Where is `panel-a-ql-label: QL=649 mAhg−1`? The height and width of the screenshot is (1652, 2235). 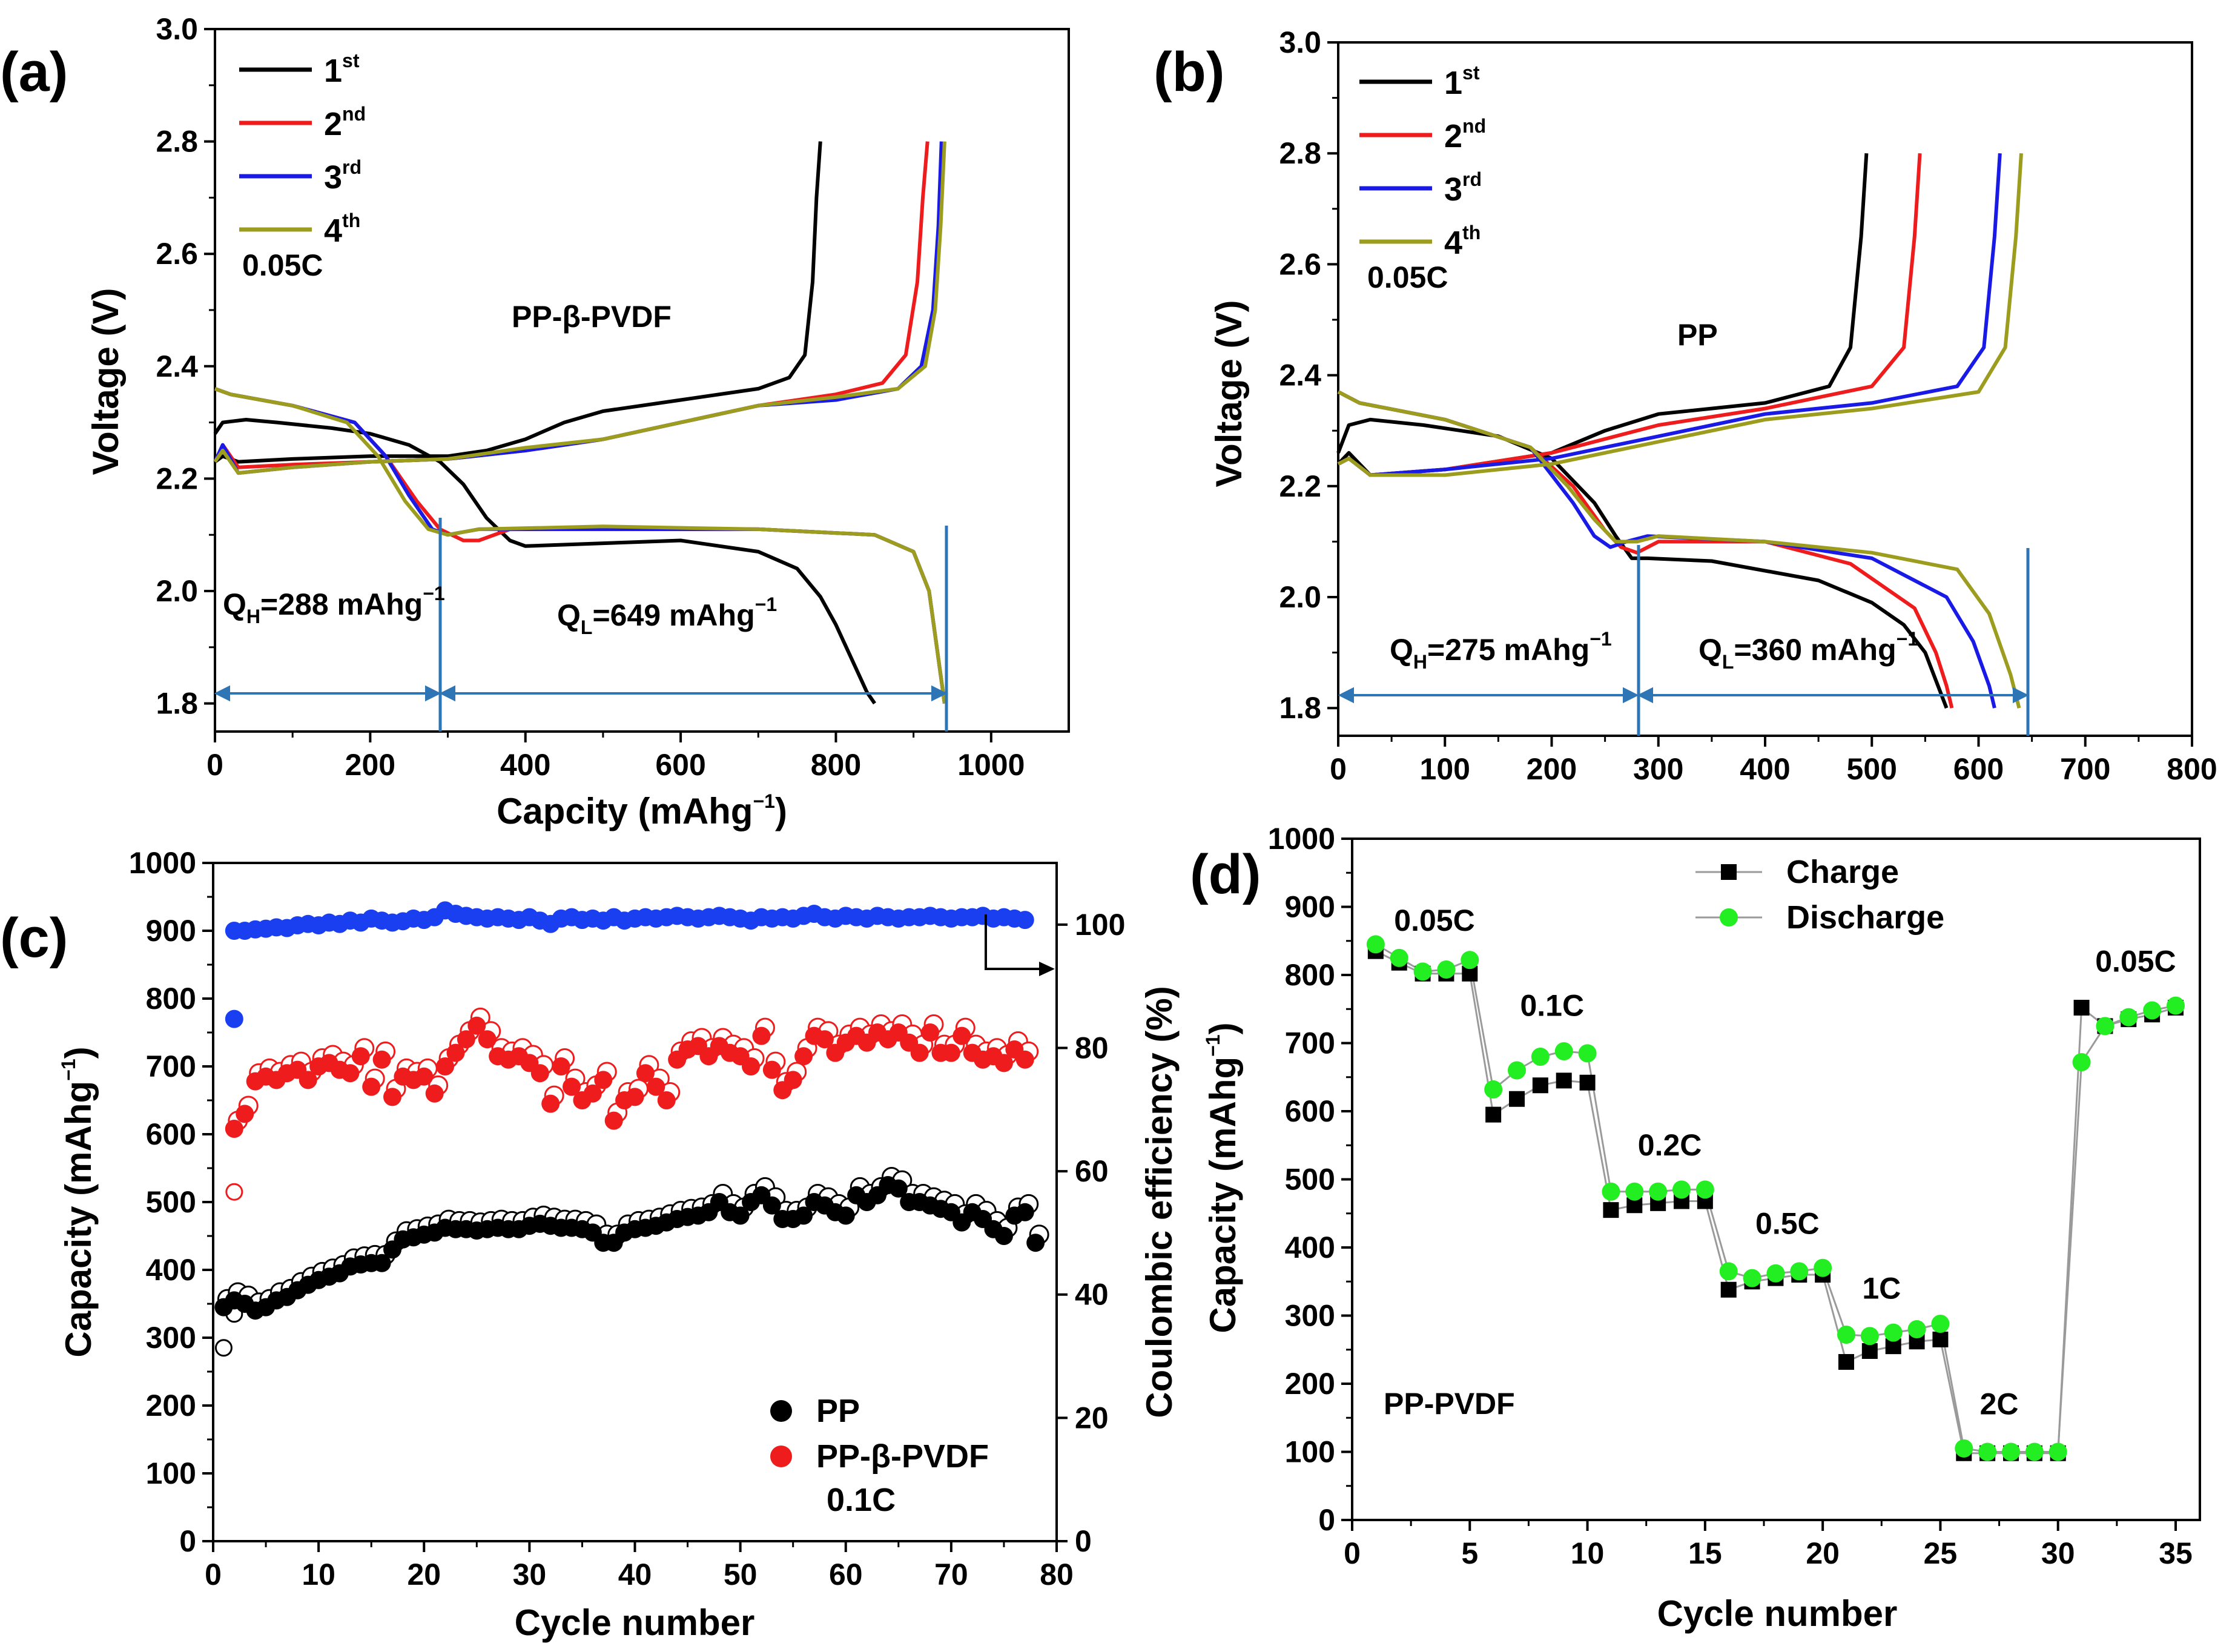
panel-a-ql-label: QL=649 mAhg−1 is located at coordinates (667, 615).